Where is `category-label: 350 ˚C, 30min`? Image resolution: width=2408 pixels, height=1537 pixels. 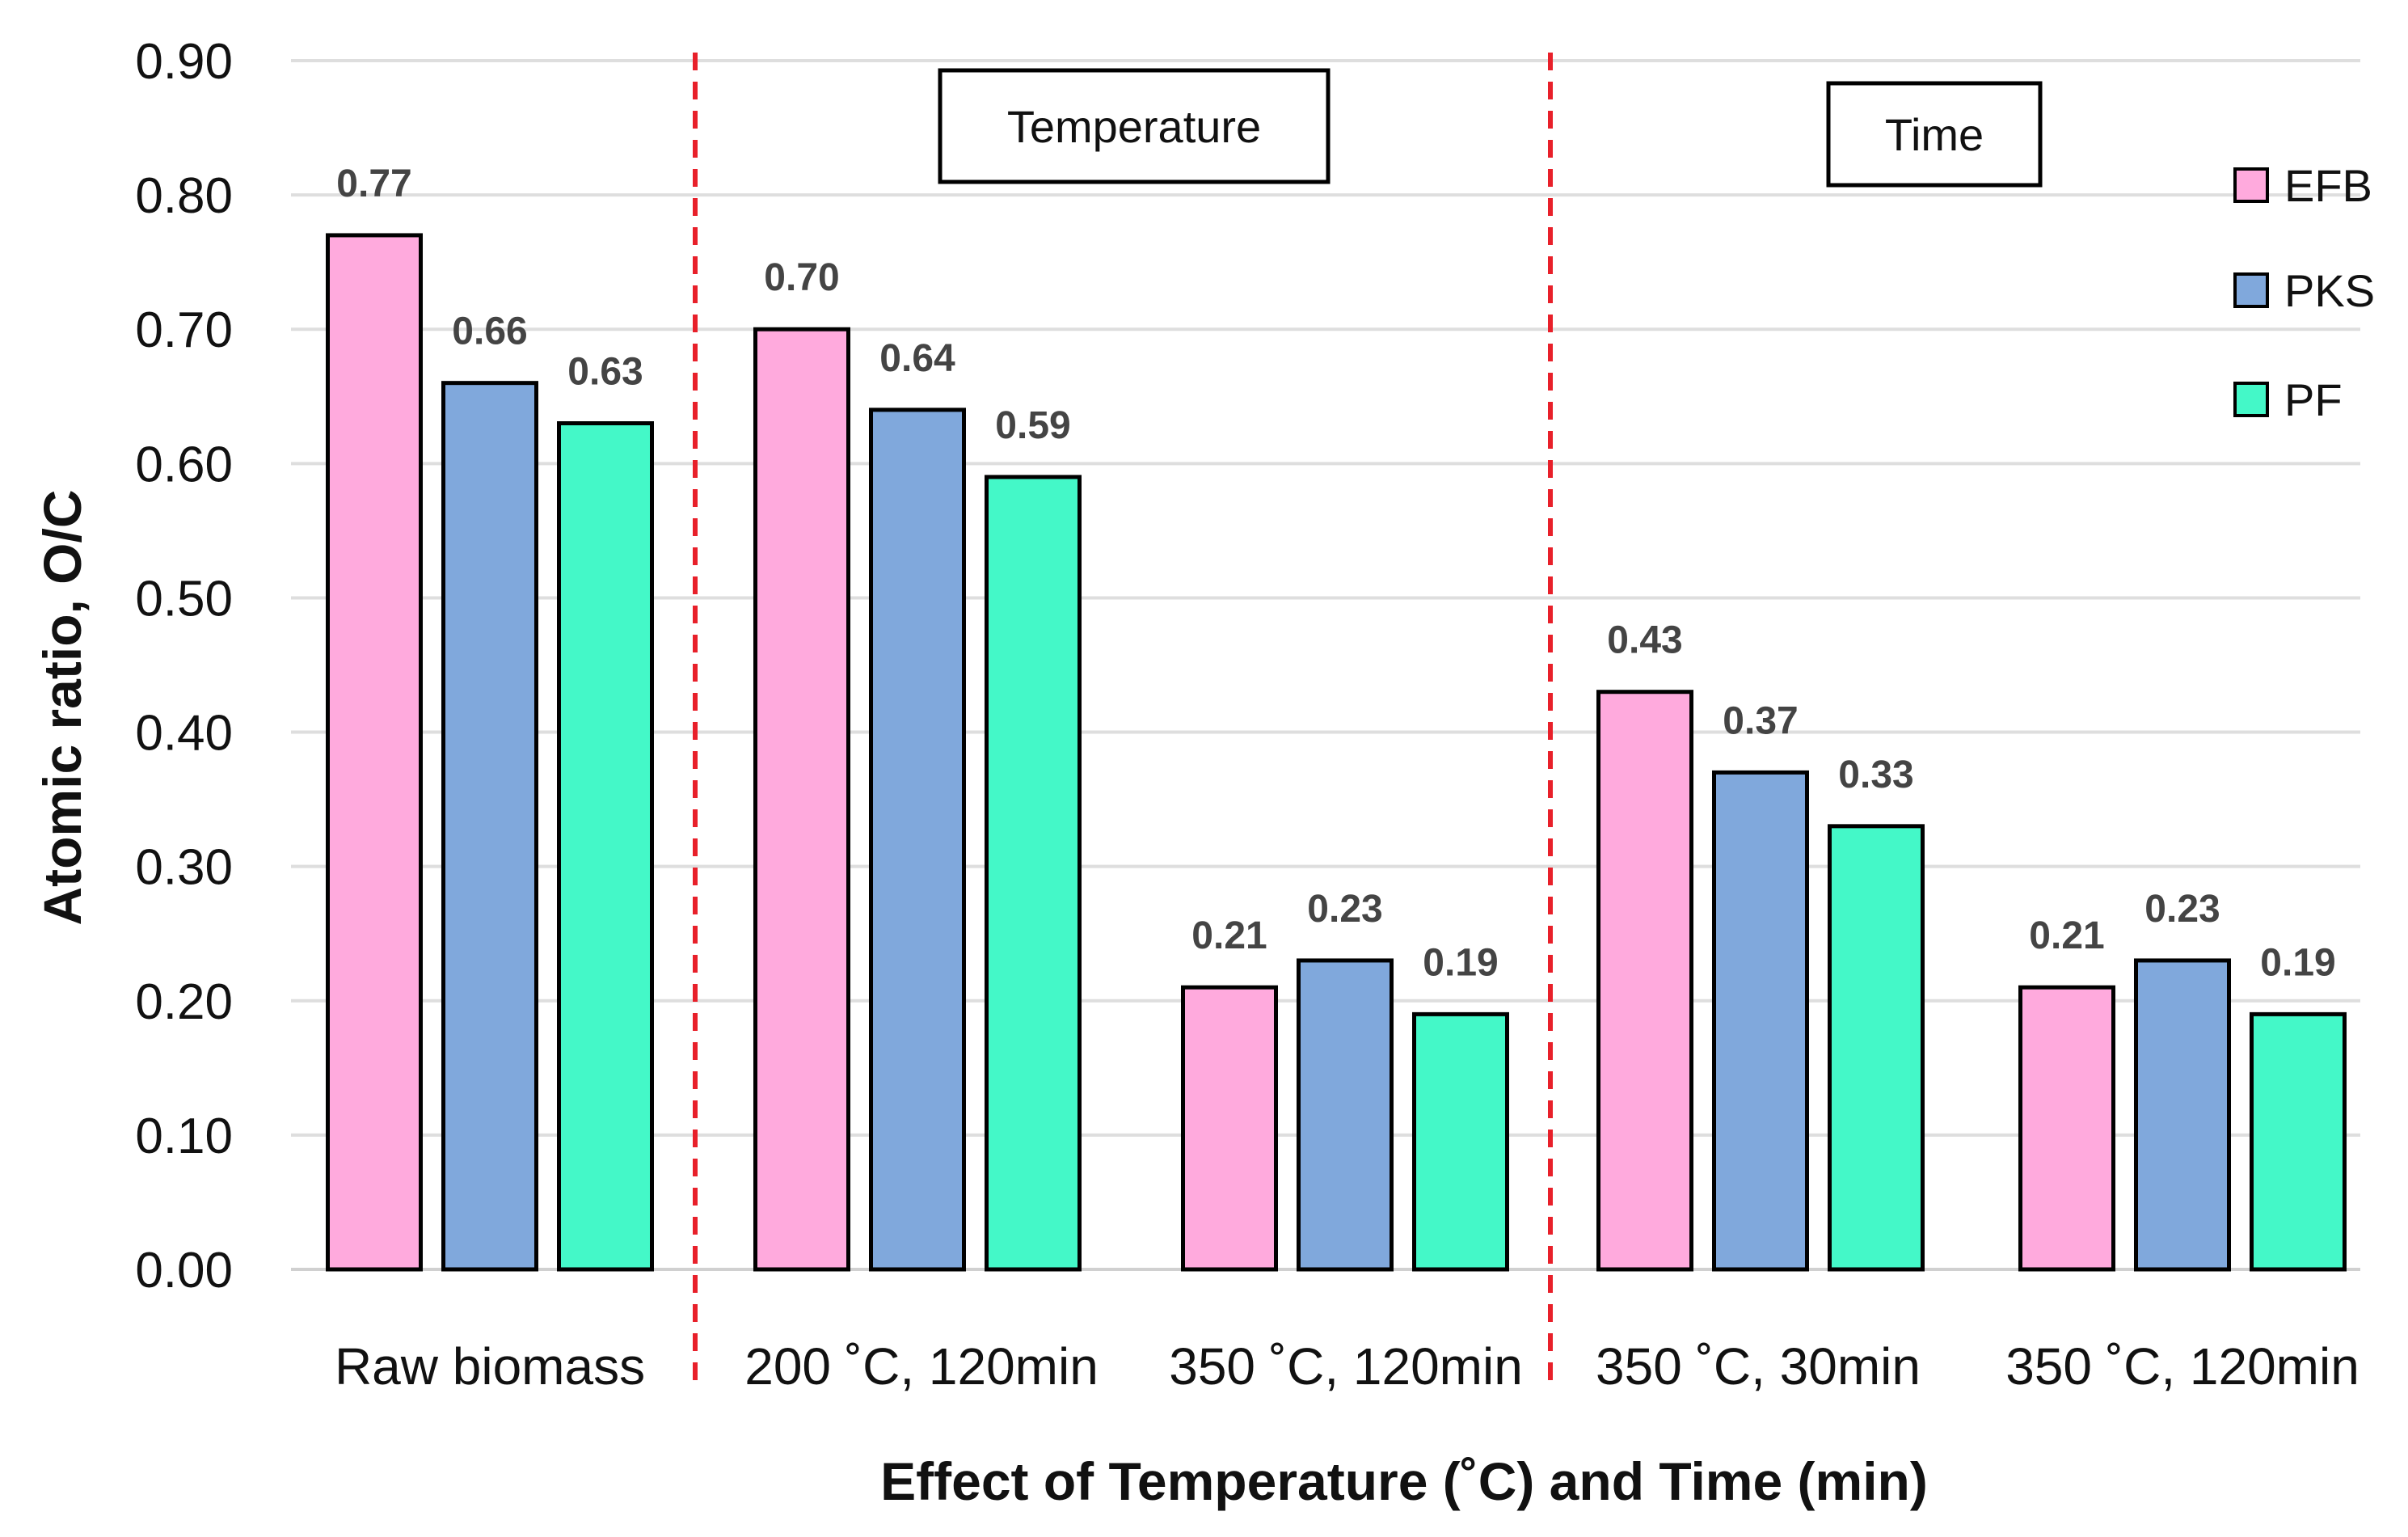
category-label: 350 ˚C, 30min is located at coordinates (1758, 1366).